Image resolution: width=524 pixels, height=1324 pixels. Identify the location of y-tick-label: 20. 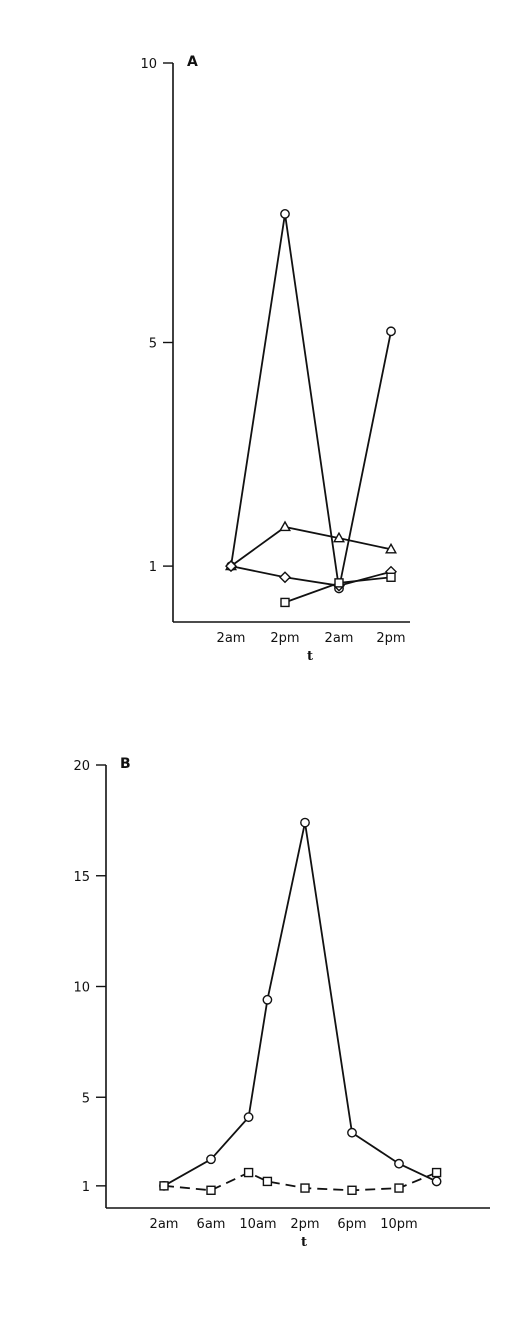
(81, 766).